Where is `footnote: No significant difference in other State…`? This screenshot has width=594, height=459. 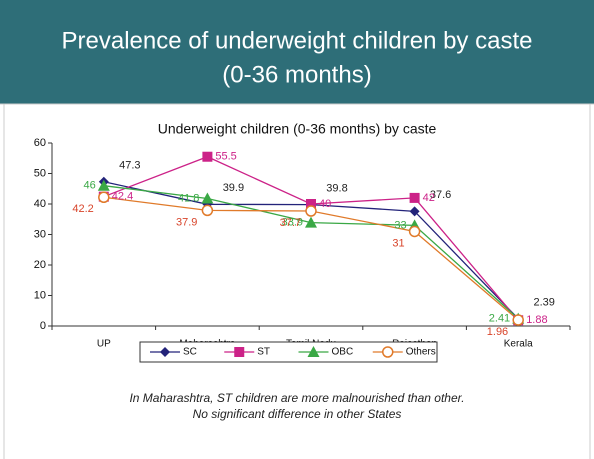 footnote: No significant difference in other State… is located at coordinates (297, 414).